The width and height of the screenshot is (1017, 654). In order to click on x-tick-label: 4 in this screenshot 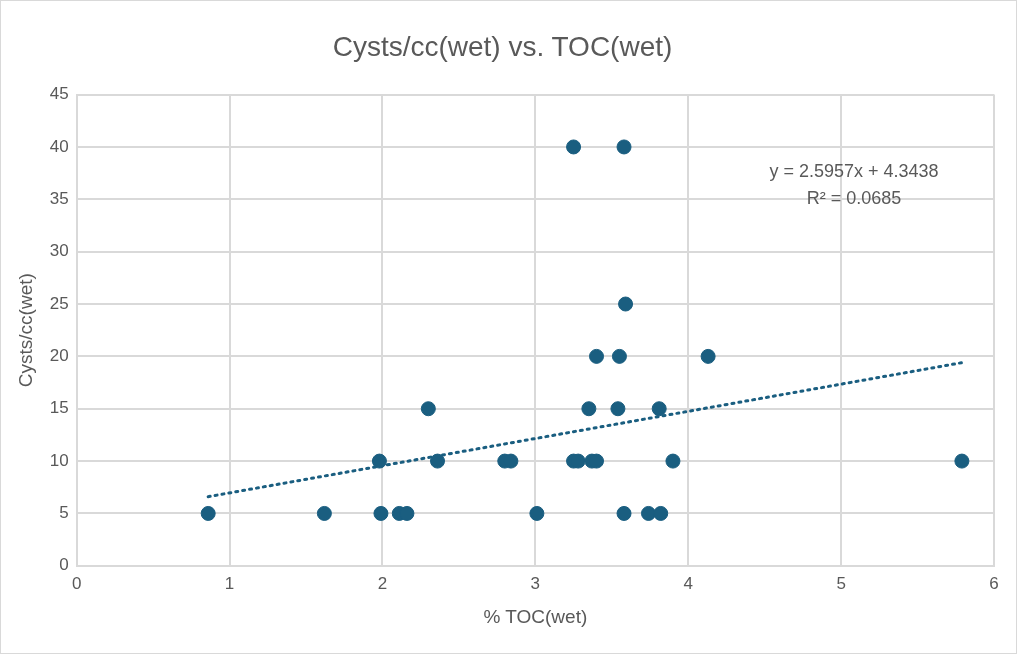, I will do `click(688, 583)`.